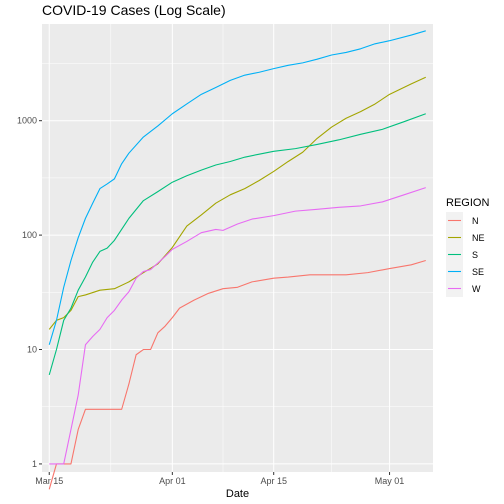 This screenshot has width=504, height=504. Describe the element at coordinates (29, 292) in the screenshot. I see `y-axis: 1 10 100 1000` at that location.